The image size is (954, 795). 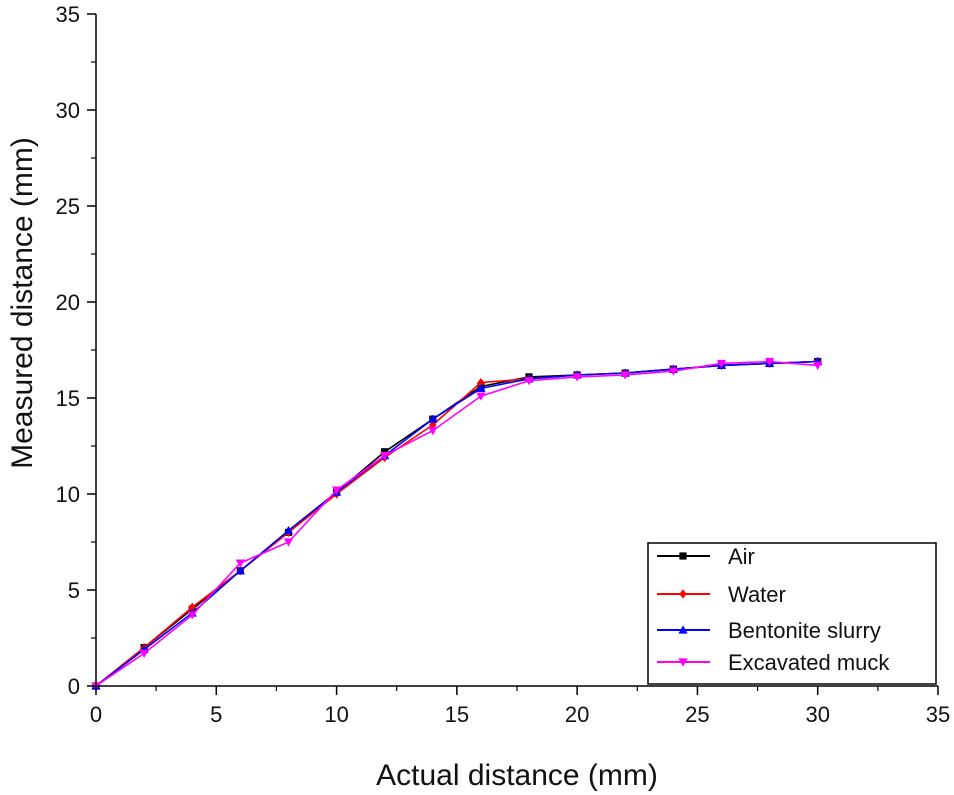 What do you see at coordinates (216, 714) in the screenshot?
I see `x-tick-label: 5` at bounding box center [216, 714].